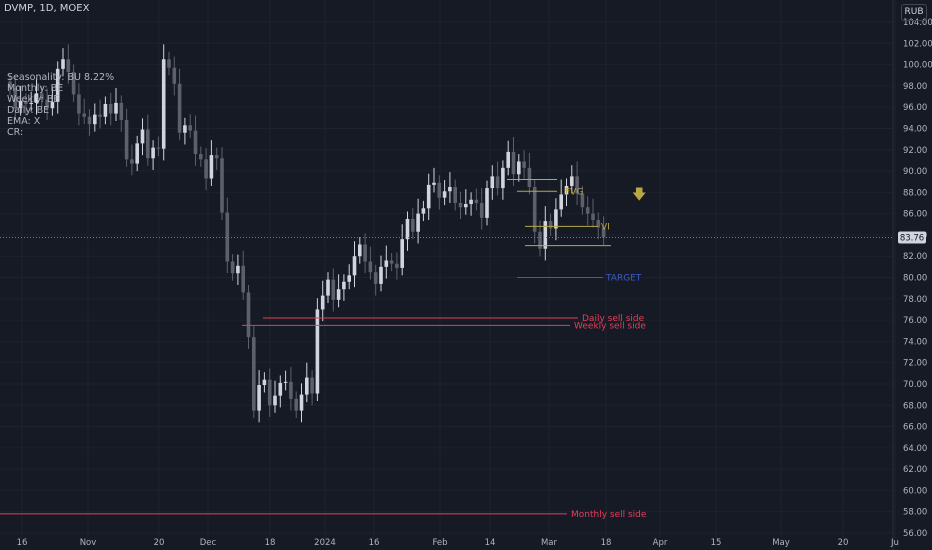 This screenshot has width=932, height=550. What do you see at coordinates (915, 321) in the screenshot?
I see `y-tick-label: 76.00` at bounding box center [915, 321].